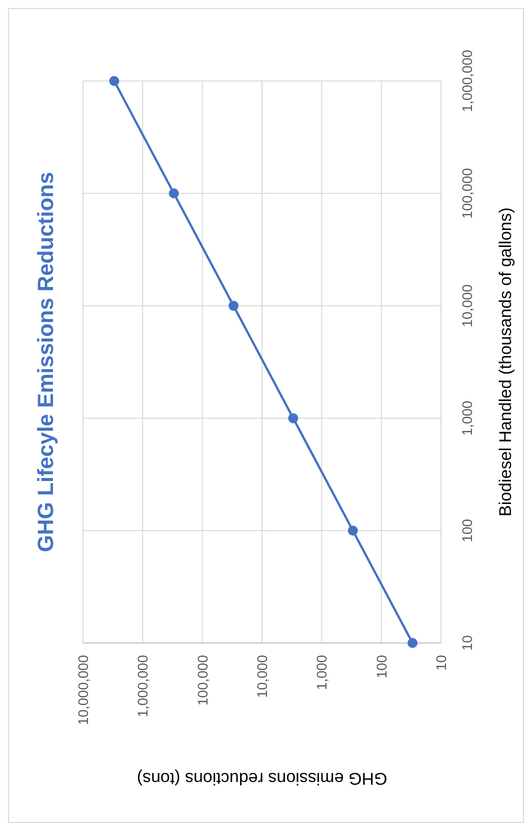 The height and width of the screenshot is (831, 532). Describe the element at coordinates (467, 530) in the screenshot. I see `y-tick-label: 100` at that location.